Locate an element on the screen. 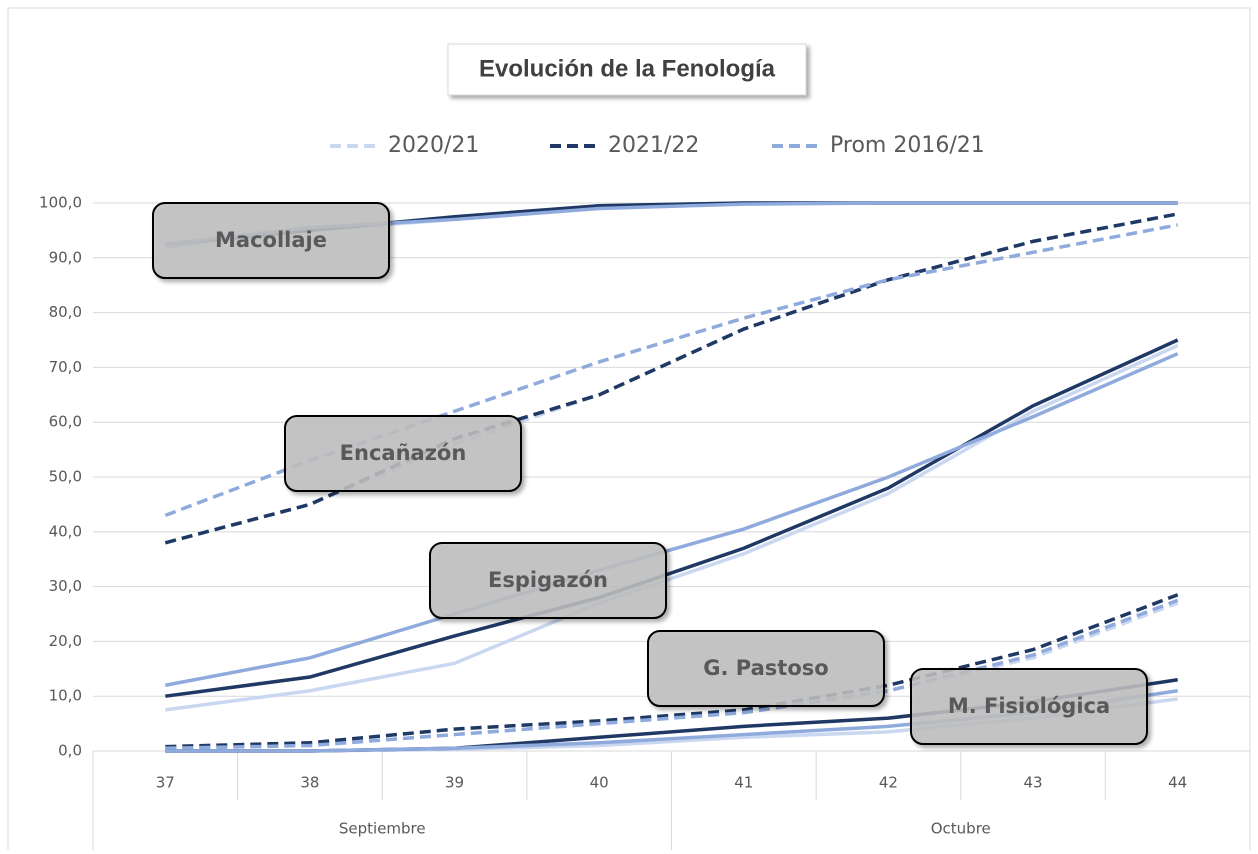 Image resolution: width=1258 pixels, height=854 pixels. stage-label: Macollaje is located at coordinates (271, 240).